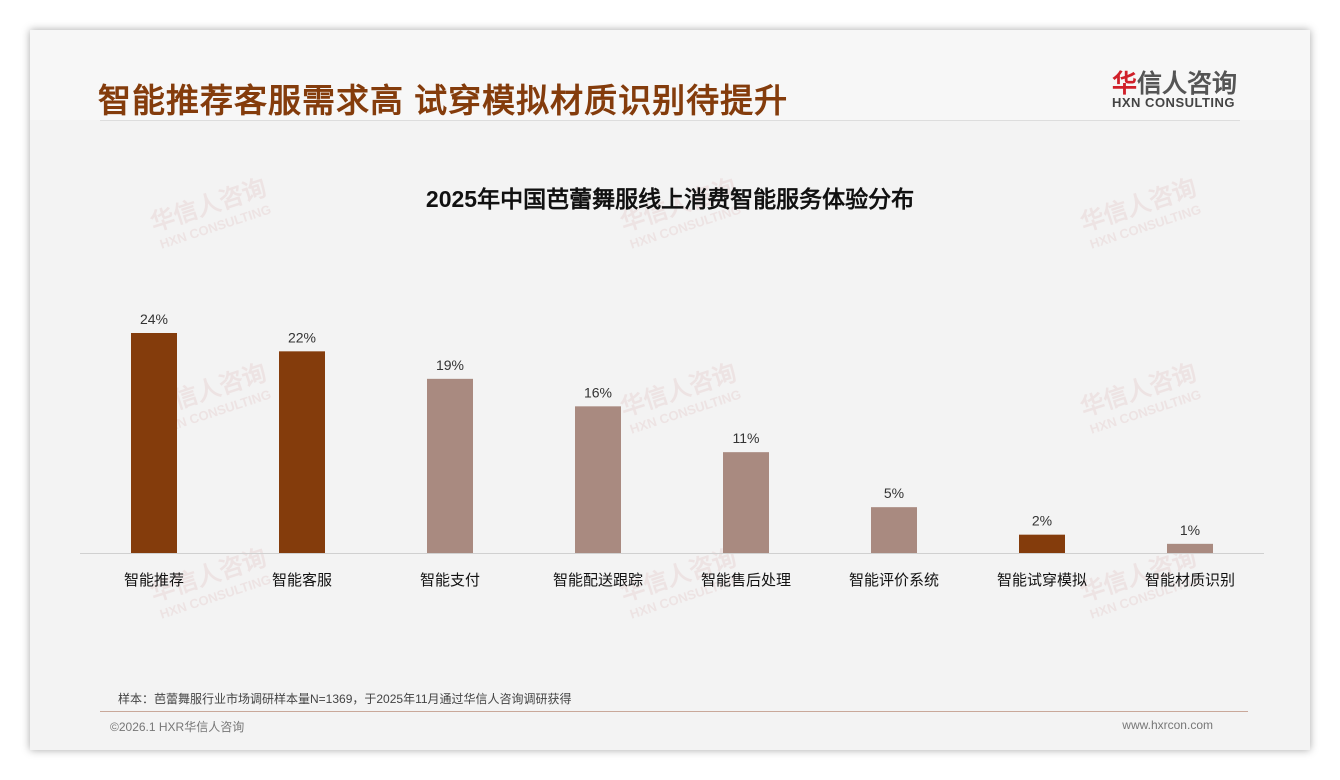 This screenshot has height=780, width=1340. What do you see at coordinates (443, 100) in the screenshot?
I see `page-title: 智能推荐客服需求高 试穿模拟材质识别待提升` at bounding box center [443, 100].